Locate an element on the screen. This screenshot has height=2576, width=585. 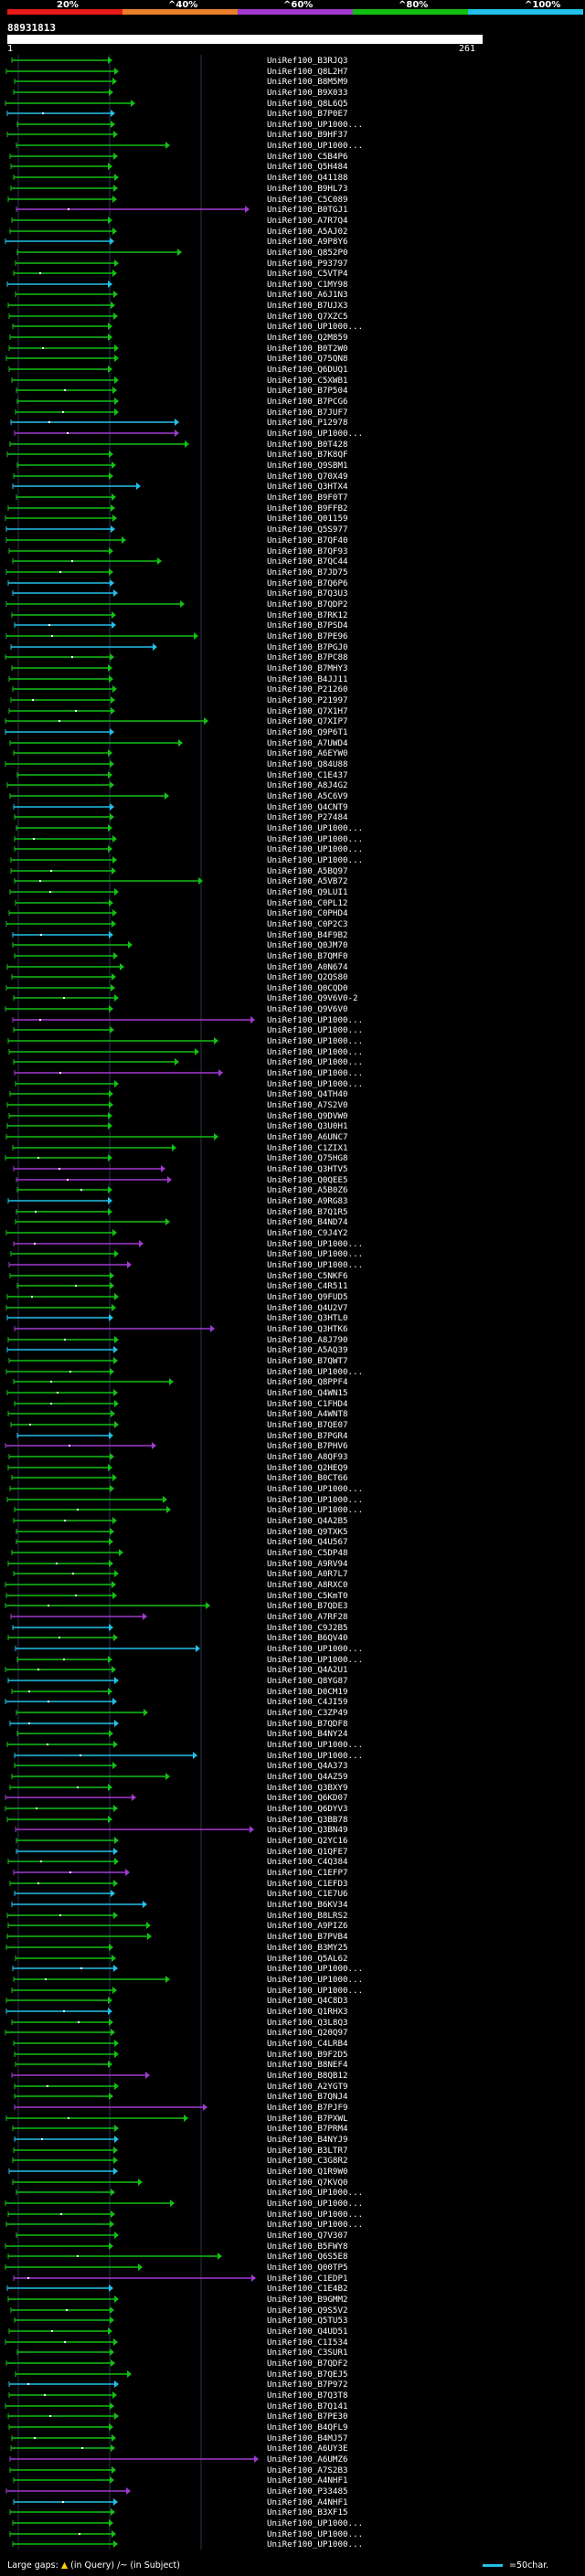
hit-row: UniRef100_Q20Q97 is located at coordinates (177, 2033).